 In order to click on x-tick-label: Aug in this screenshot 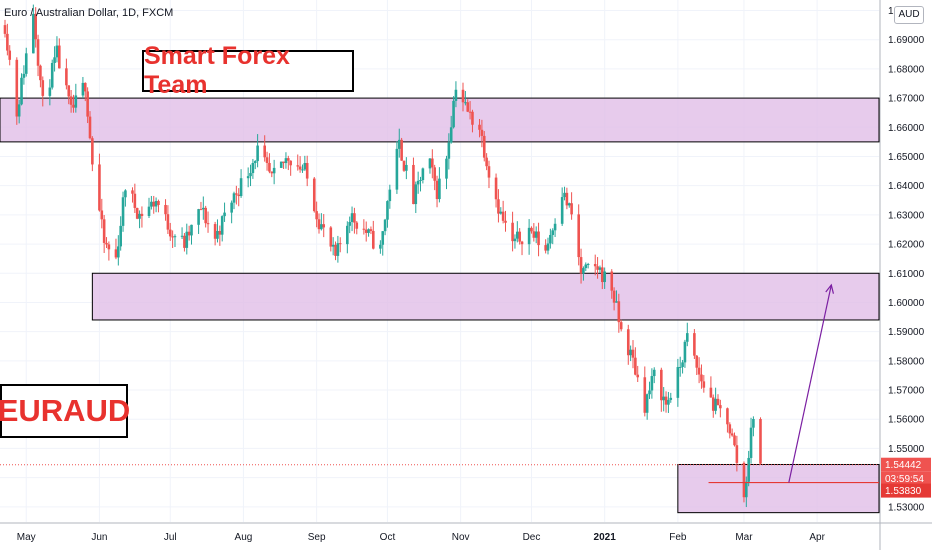, I will do `click(244, 537)`.